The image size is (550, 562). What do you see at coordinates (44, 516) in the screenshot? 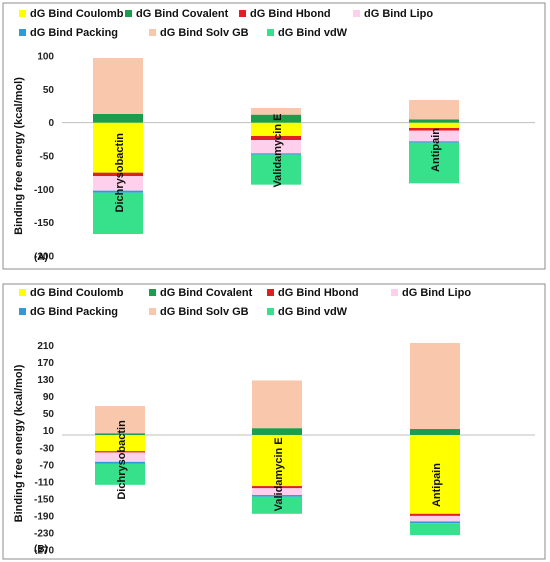
I see `panel-b-ytick-10: -190` at bounding box center [44, 516].